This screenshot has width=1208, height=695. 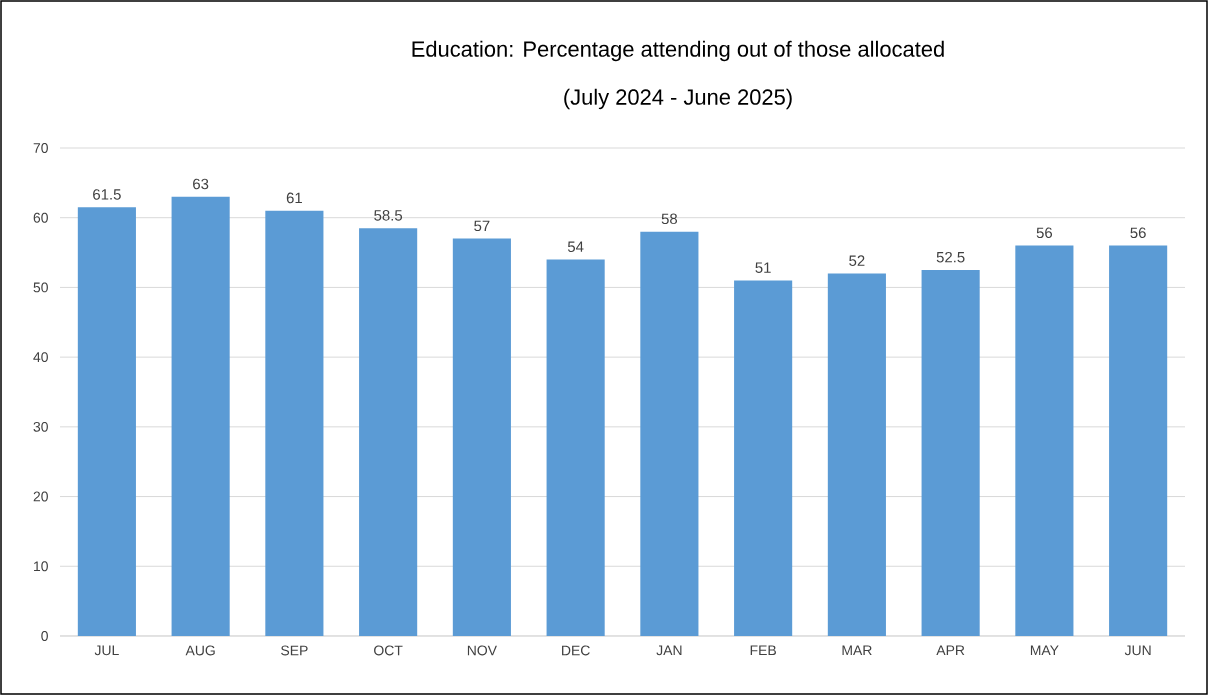 What do you see at coordinates (201, 184) in the screenshot?
I see `data-label: 63` at bounding box center [201, 184].